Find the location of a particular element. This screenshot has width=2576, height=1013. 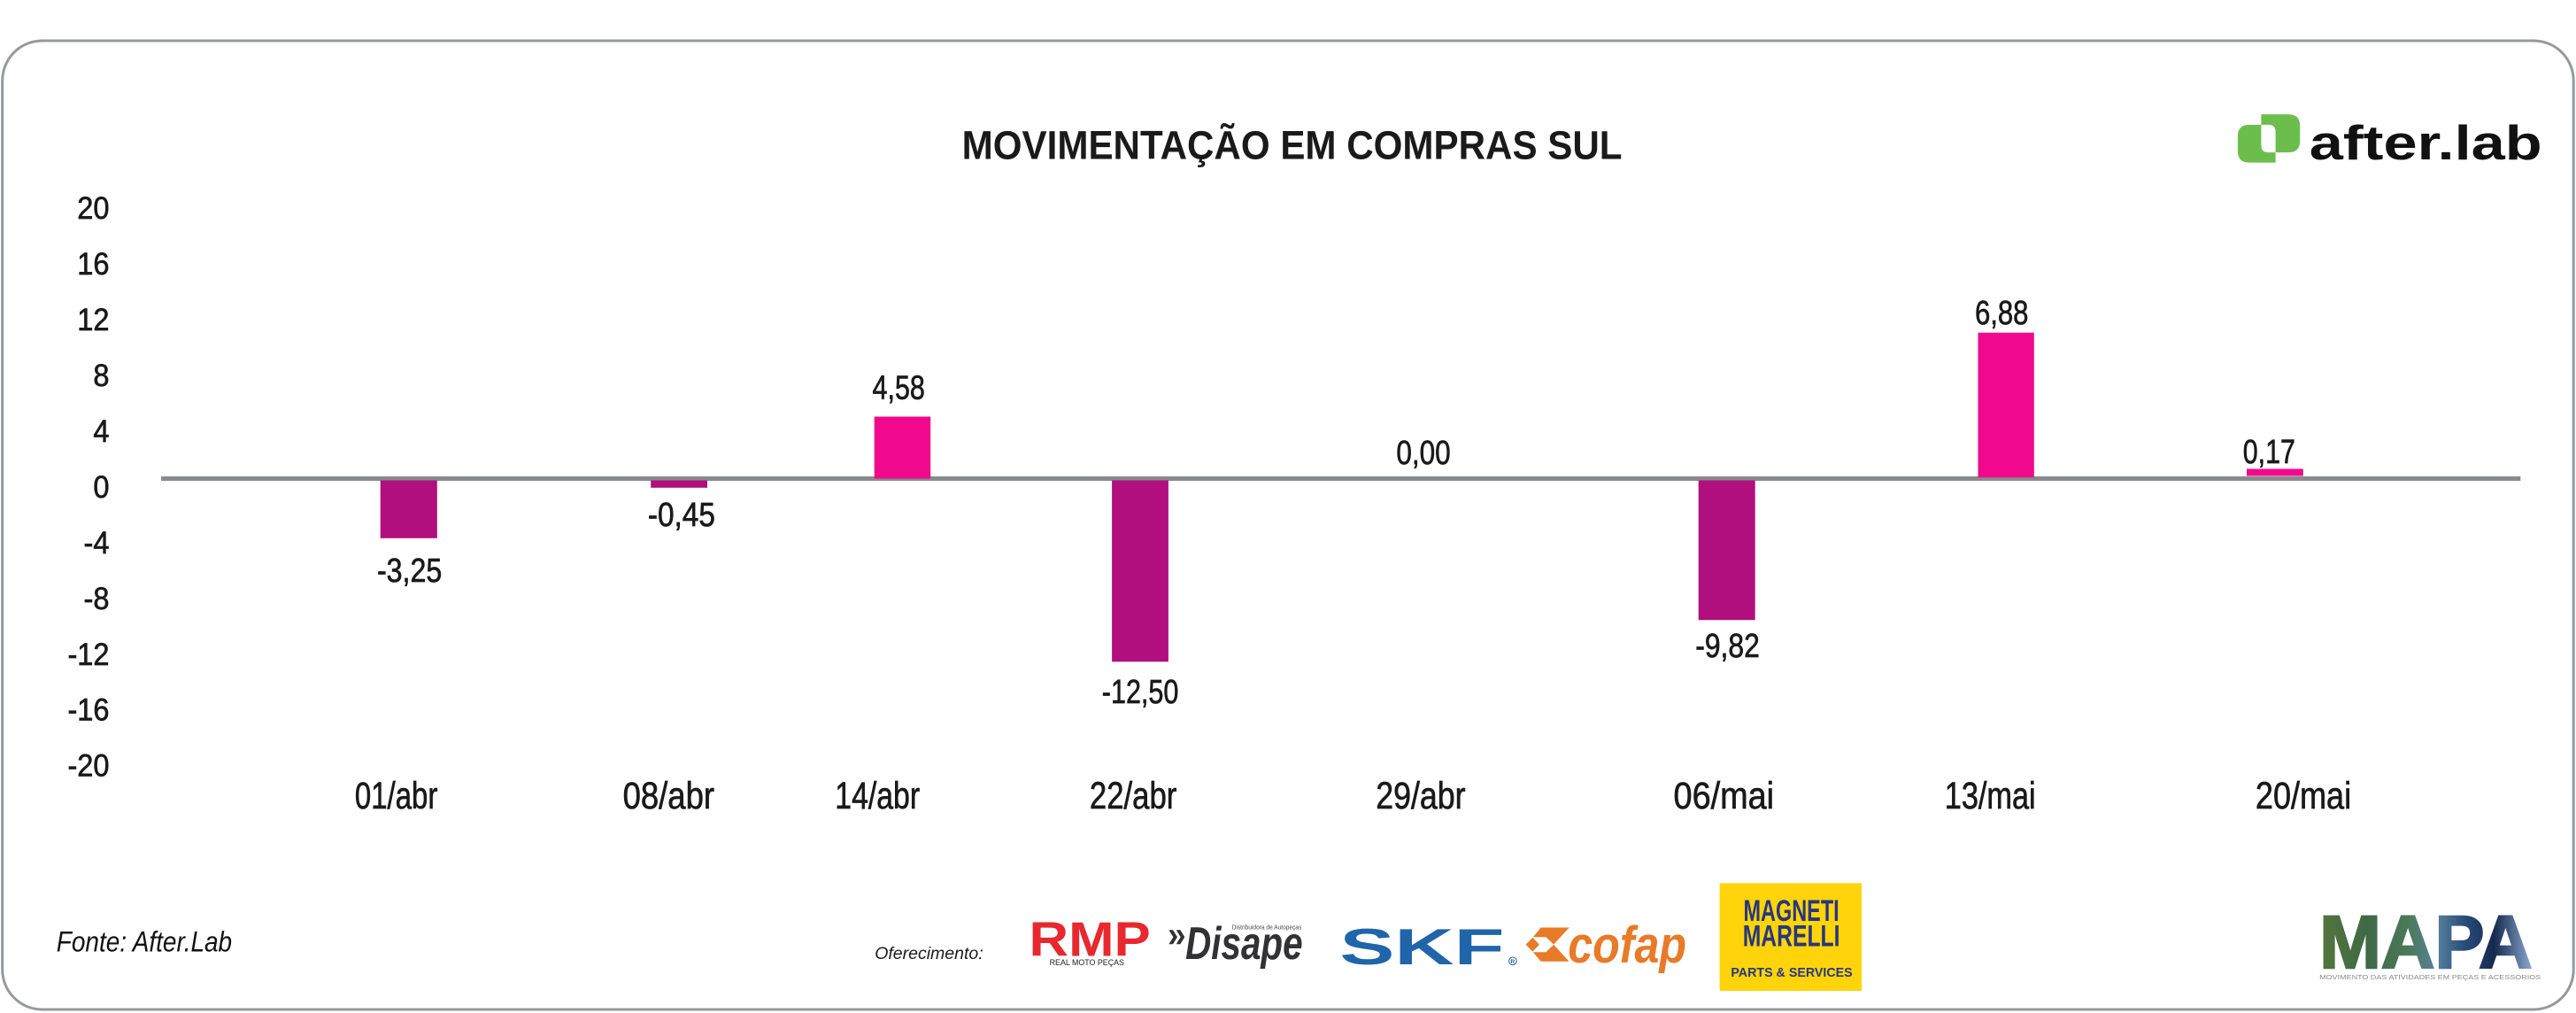

svg-text: 20/mai is located at coordinates (2303, 796).